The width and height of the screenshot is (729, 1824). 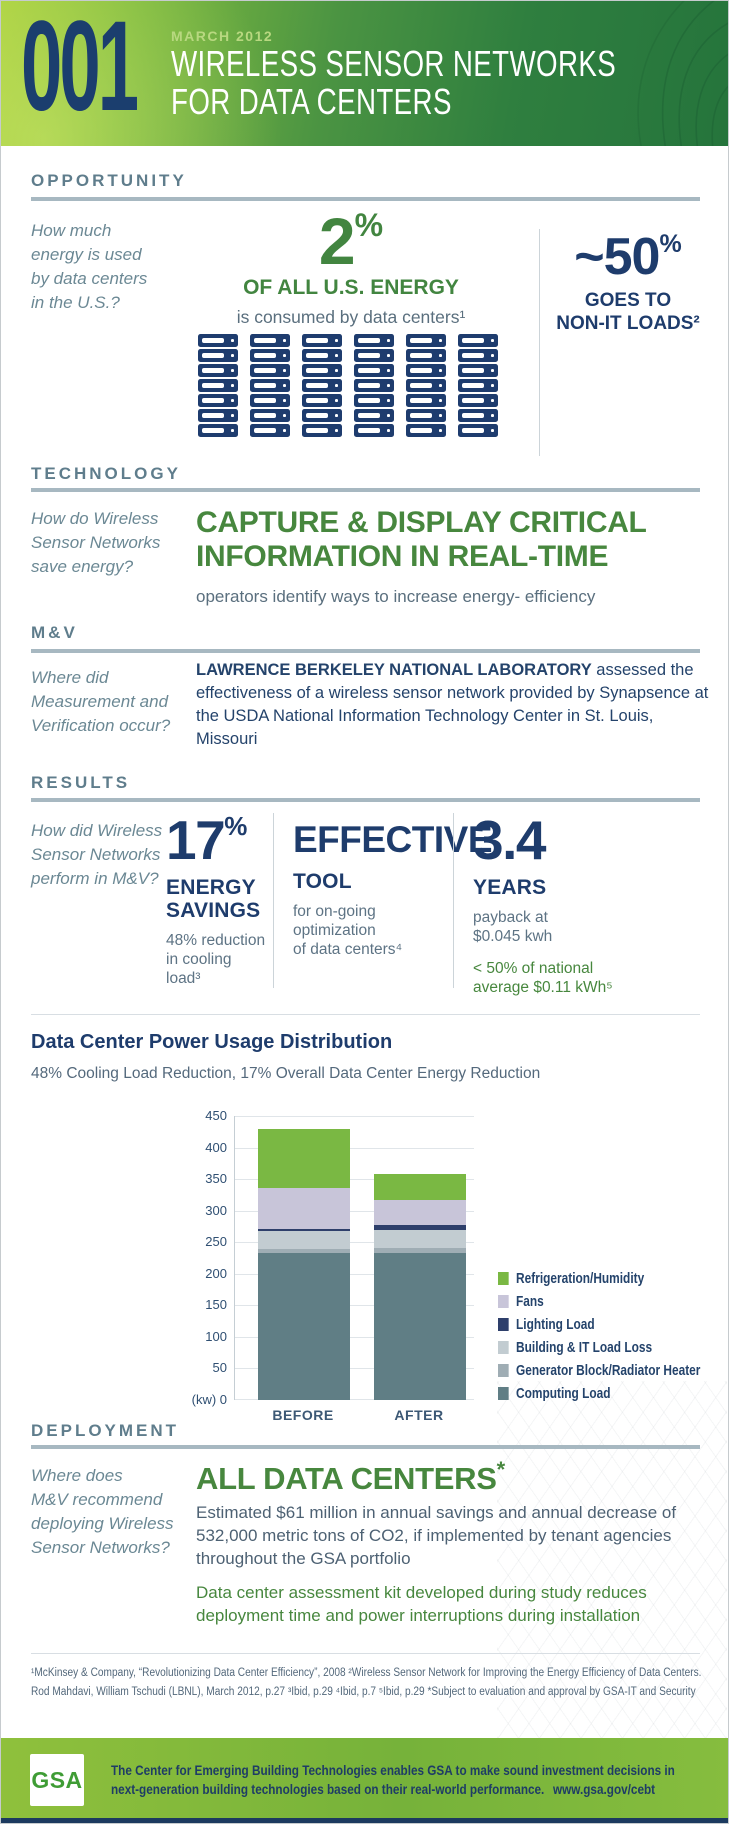 I want to click on stat-caption: OF ALL U.S. ENERGY, so click(x=351, y=287).